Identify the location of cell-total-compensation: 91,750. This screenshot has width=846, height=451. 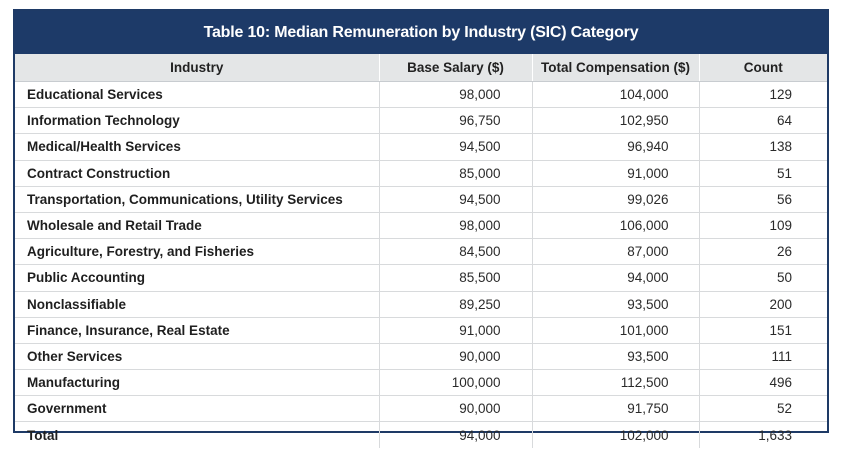
(616, 409).